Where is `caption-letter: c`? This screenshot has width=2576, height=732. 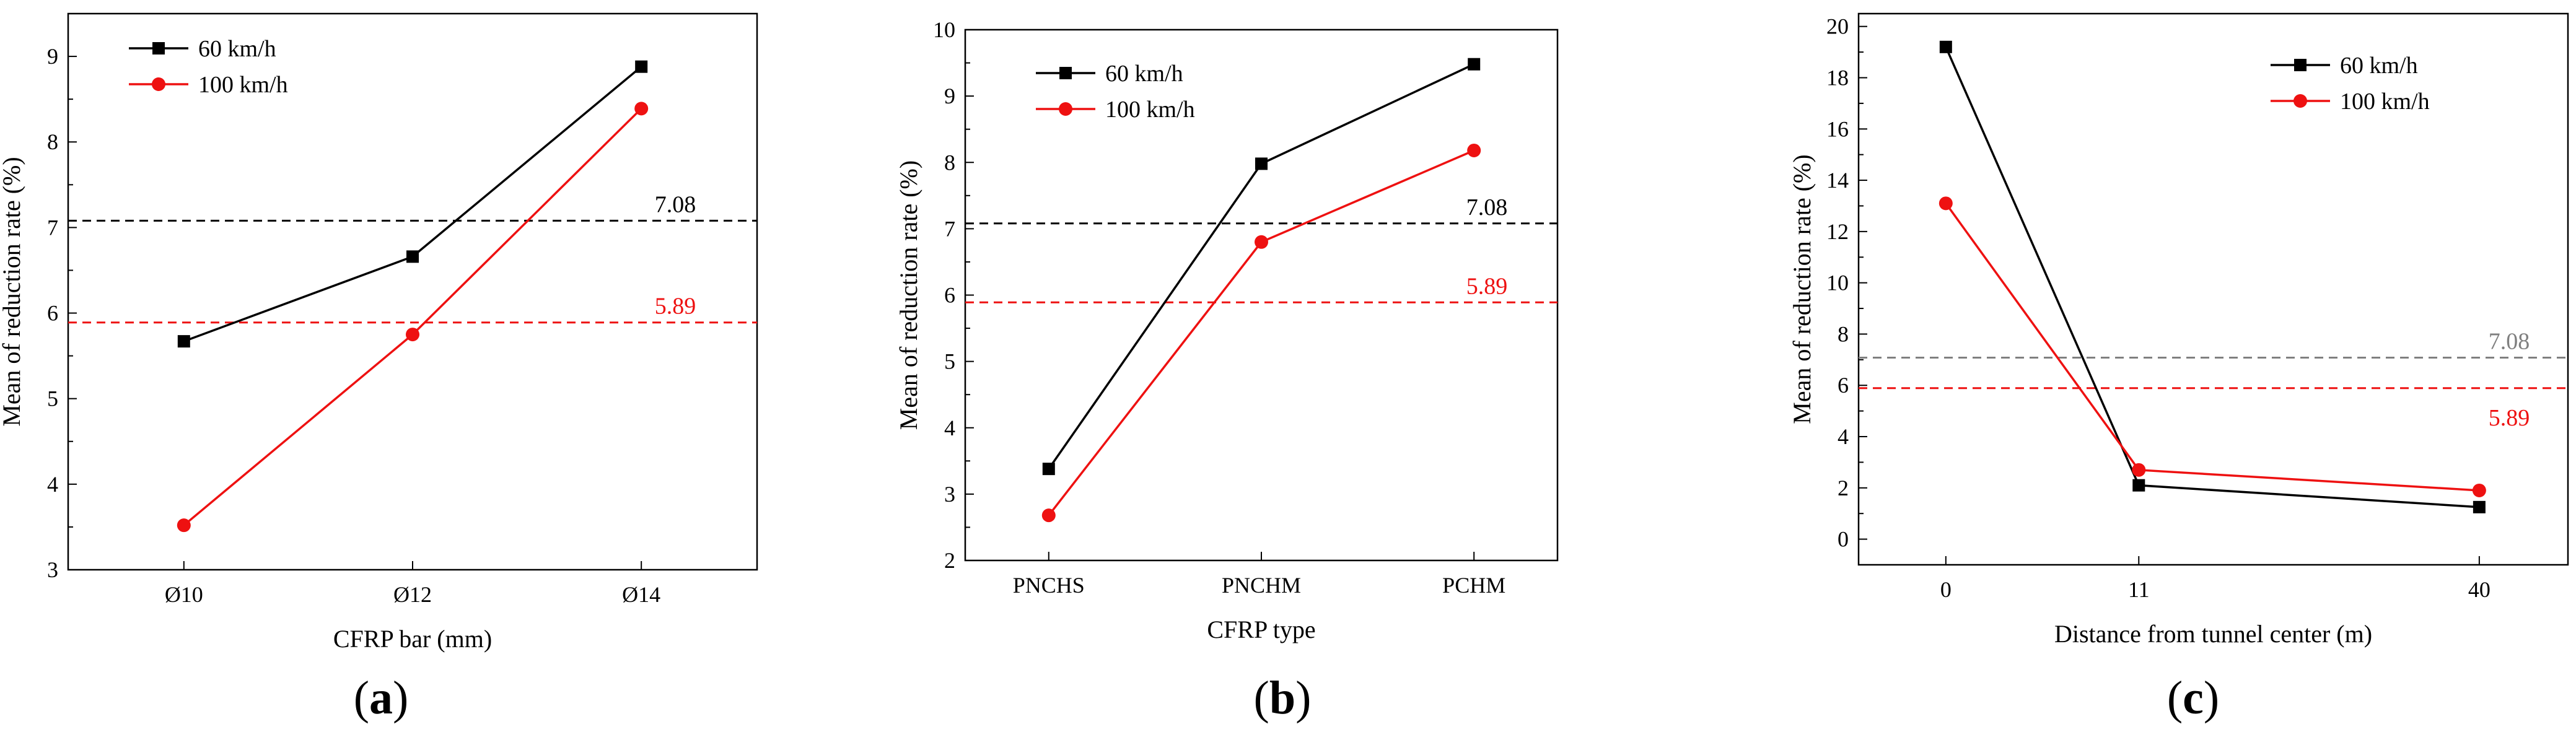 caption-letter: c is located at coordinates (2193, 698).